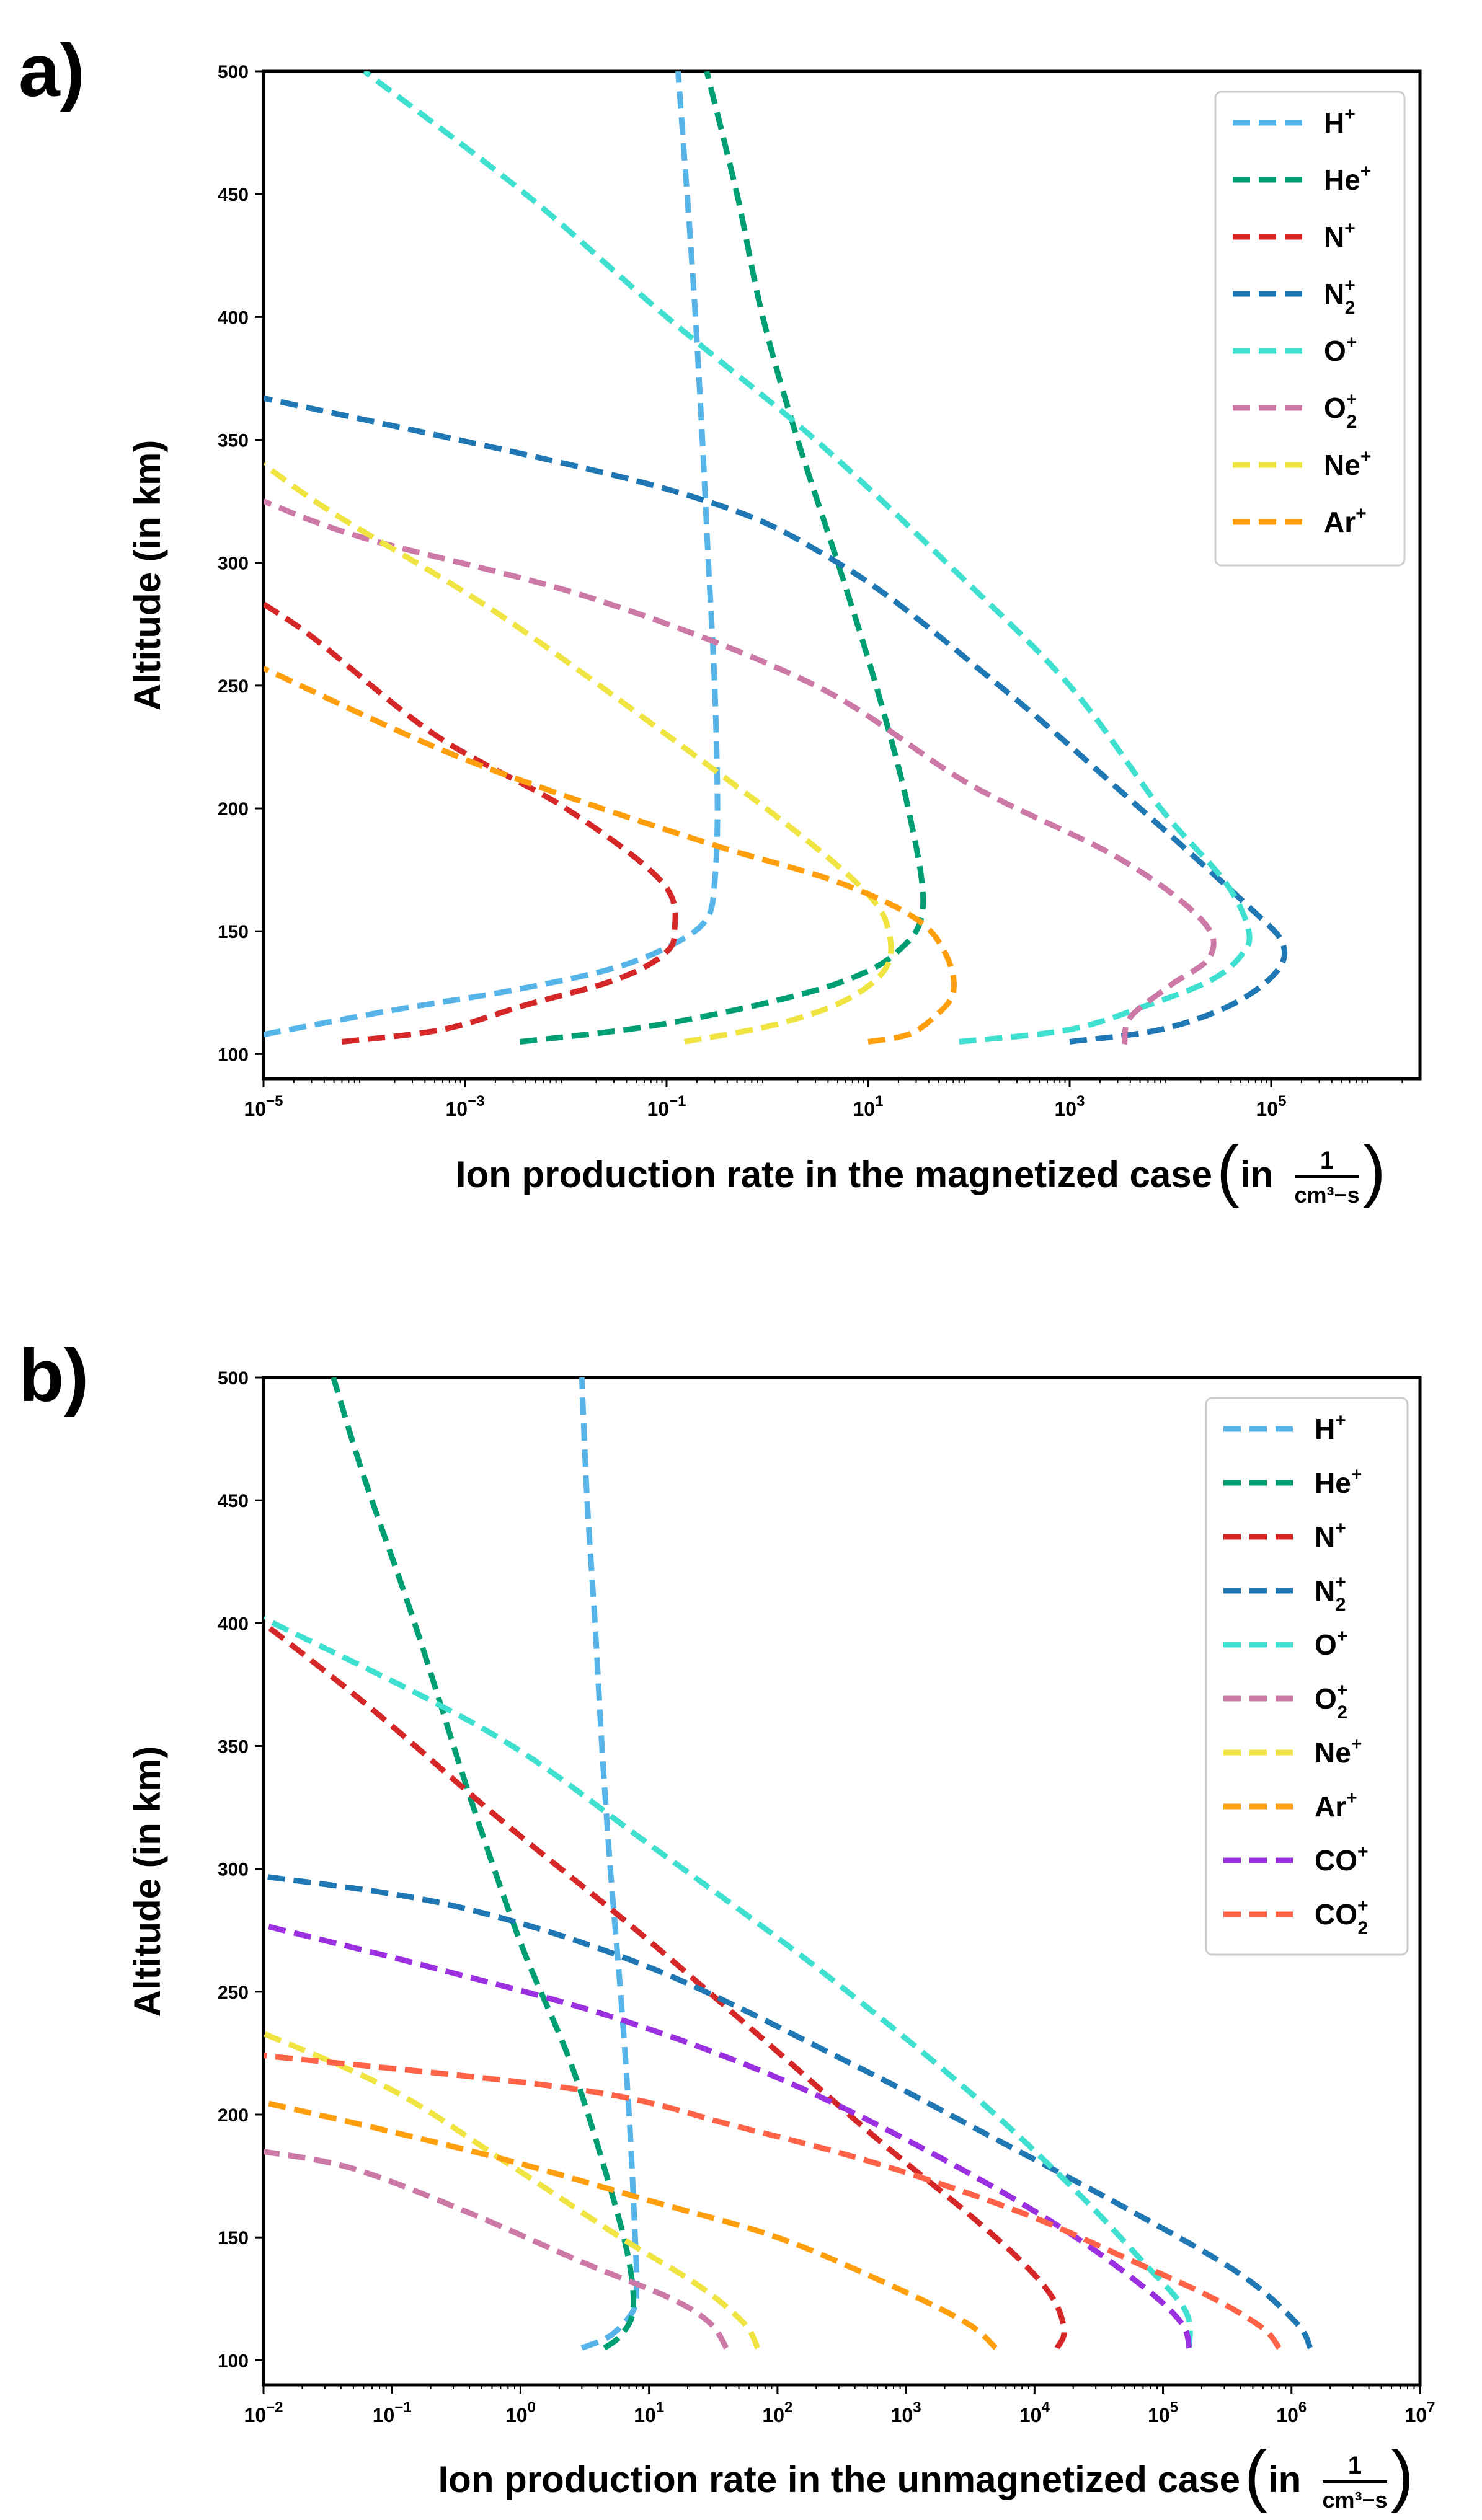  Describe the element at coordinates (1302, 2407) in the screenshot. I see `xtick-exponent: 6` at that location.